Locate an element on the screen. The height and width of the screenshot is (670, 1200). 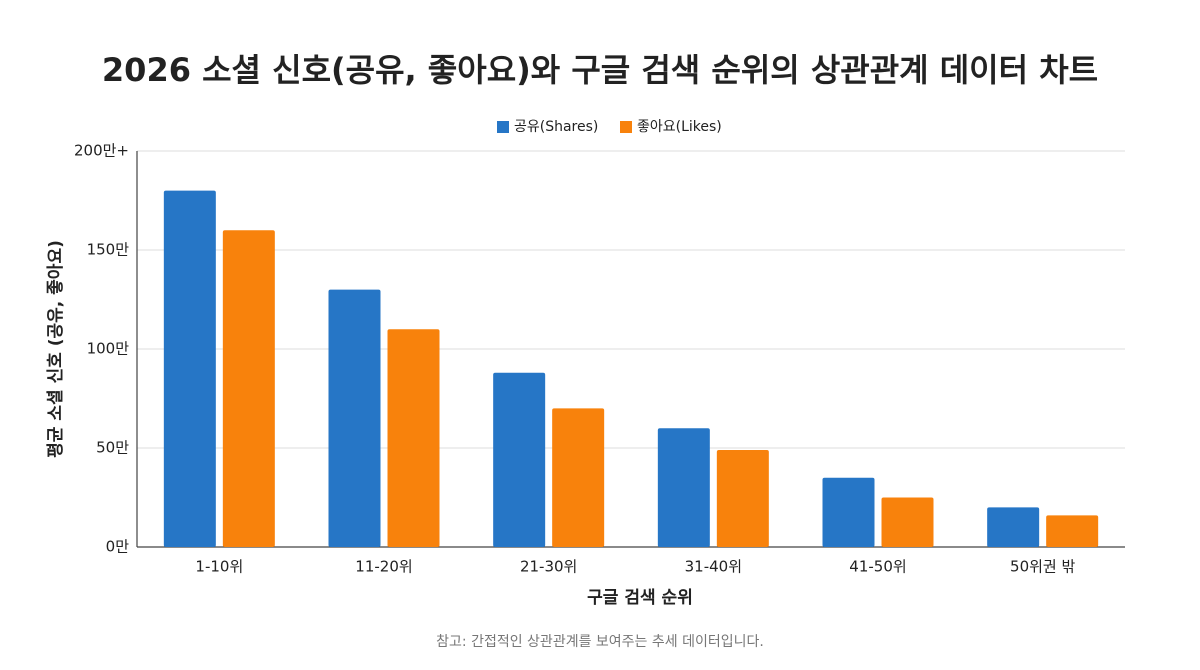
y-tick-label: 0만 is located at coordinates (118, 547).